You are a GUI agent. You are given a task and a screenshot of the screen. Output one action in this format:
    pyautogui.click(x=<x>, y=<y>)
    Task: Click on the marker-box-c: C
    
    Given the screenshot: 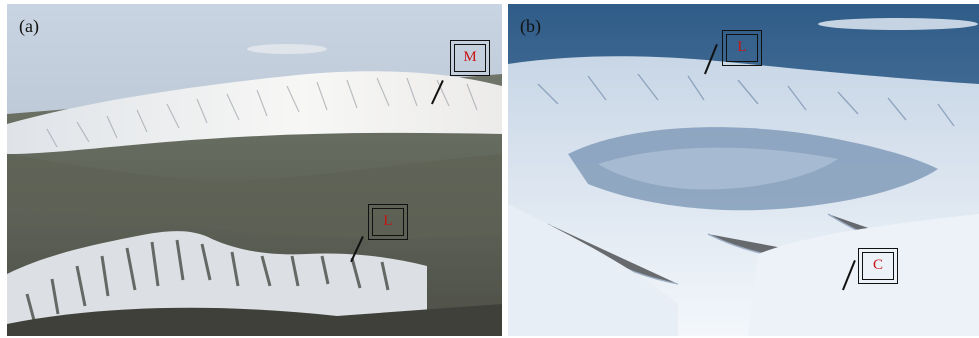 What is the action you would take?
    pyautogui.click(x=878, y=266)
    